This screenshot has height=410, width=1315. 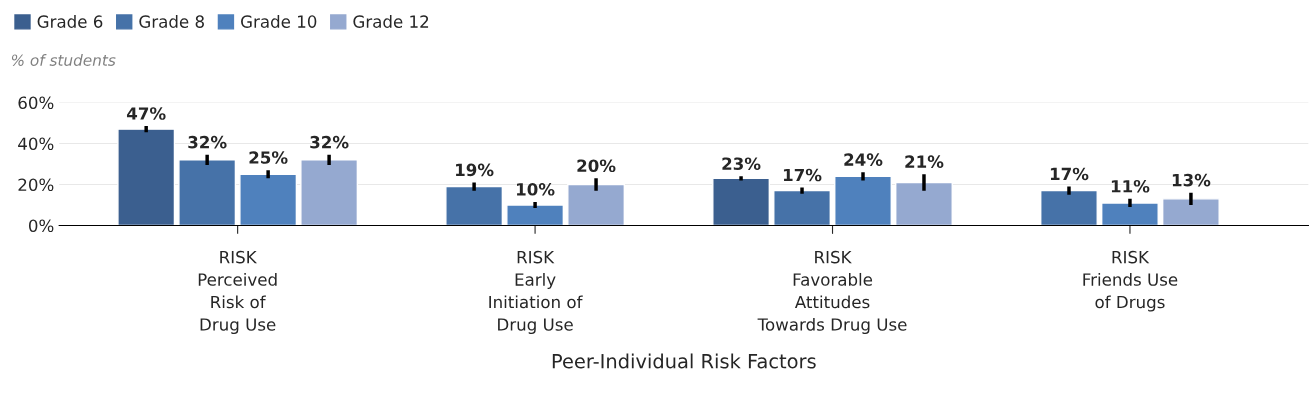 I want to click on y-tick-label: 0%, so click(x=41, y=226).